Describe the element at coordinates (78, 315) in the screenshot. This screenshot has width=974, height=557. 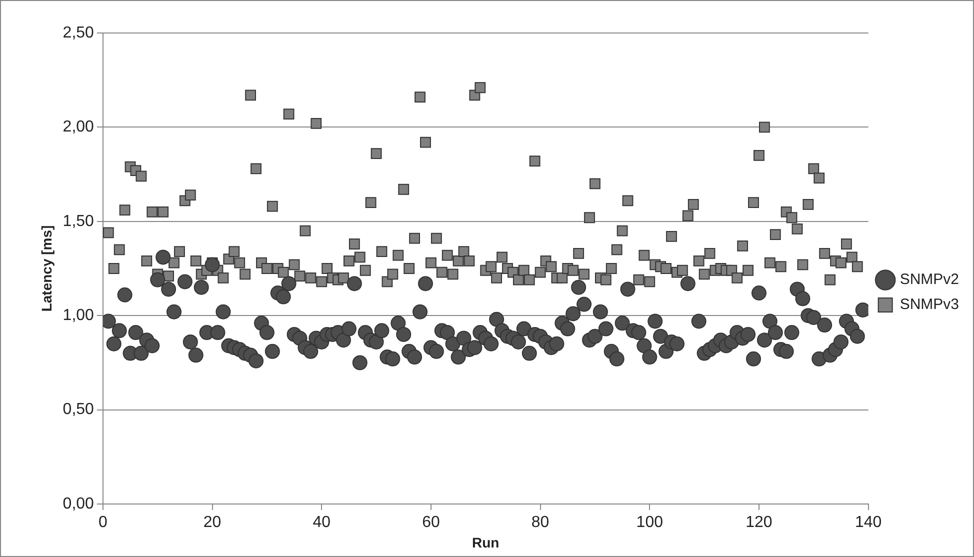
I see `y-tick-label: 1,00` at that location.